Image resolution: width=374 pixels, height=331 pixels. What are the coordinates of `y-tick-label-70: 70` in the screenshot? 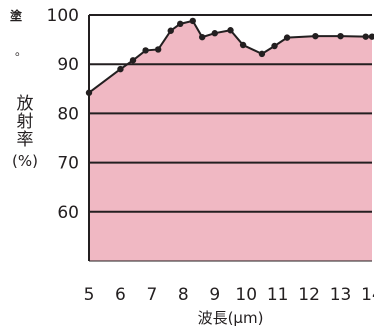 It's located at (68, 164).